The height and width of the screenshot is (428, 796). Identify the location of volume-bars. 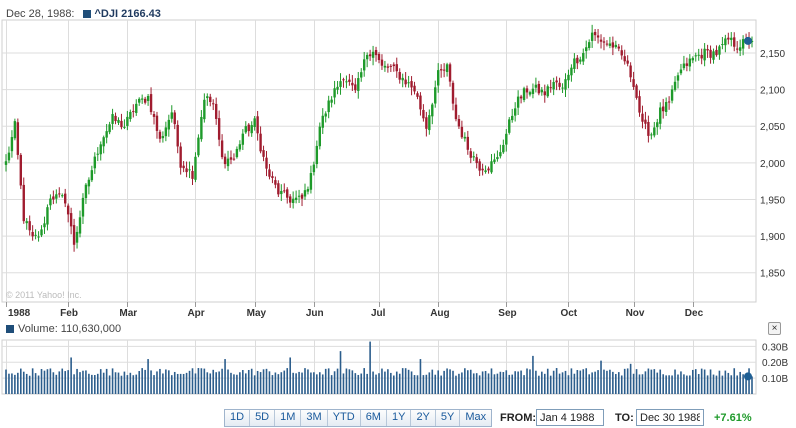
(379, 367).